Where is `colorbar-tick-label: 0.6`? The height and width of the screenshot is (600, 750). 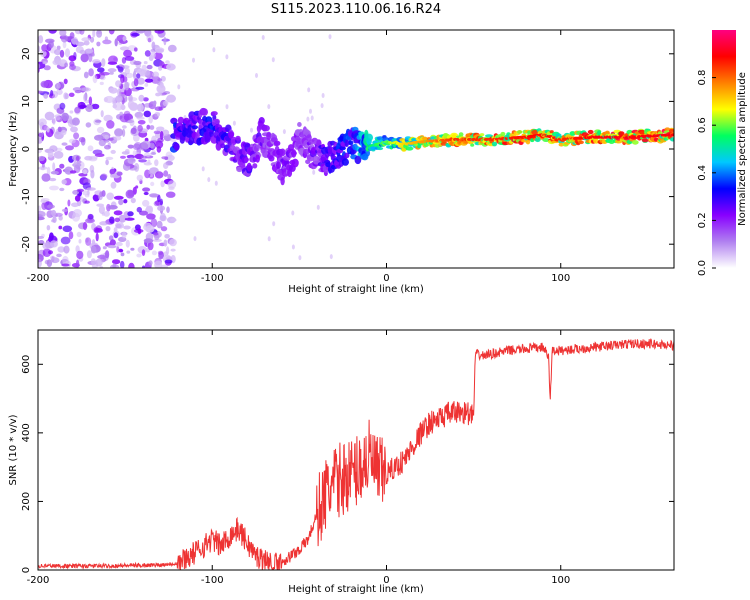 colorbar-tick-label: 0.6 is located at coordinates (702, 125).